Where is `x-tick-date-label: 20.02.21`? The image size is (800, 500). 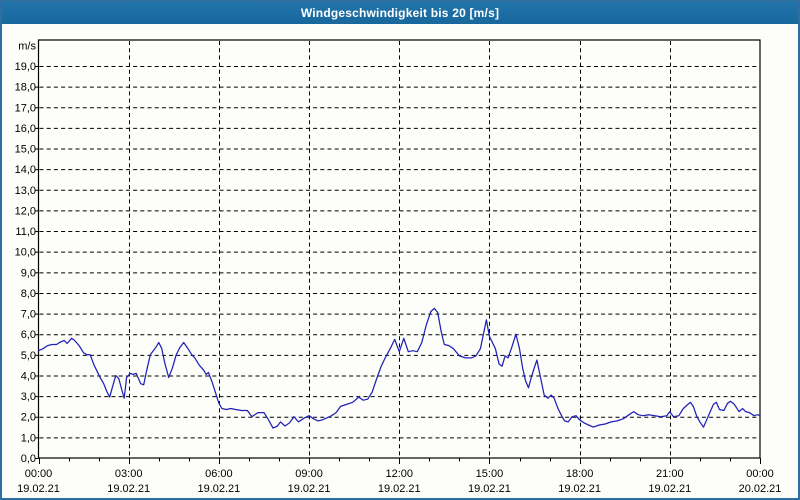 x-tick-date-label: 20.02.21 is located at coordinates (760, 489).